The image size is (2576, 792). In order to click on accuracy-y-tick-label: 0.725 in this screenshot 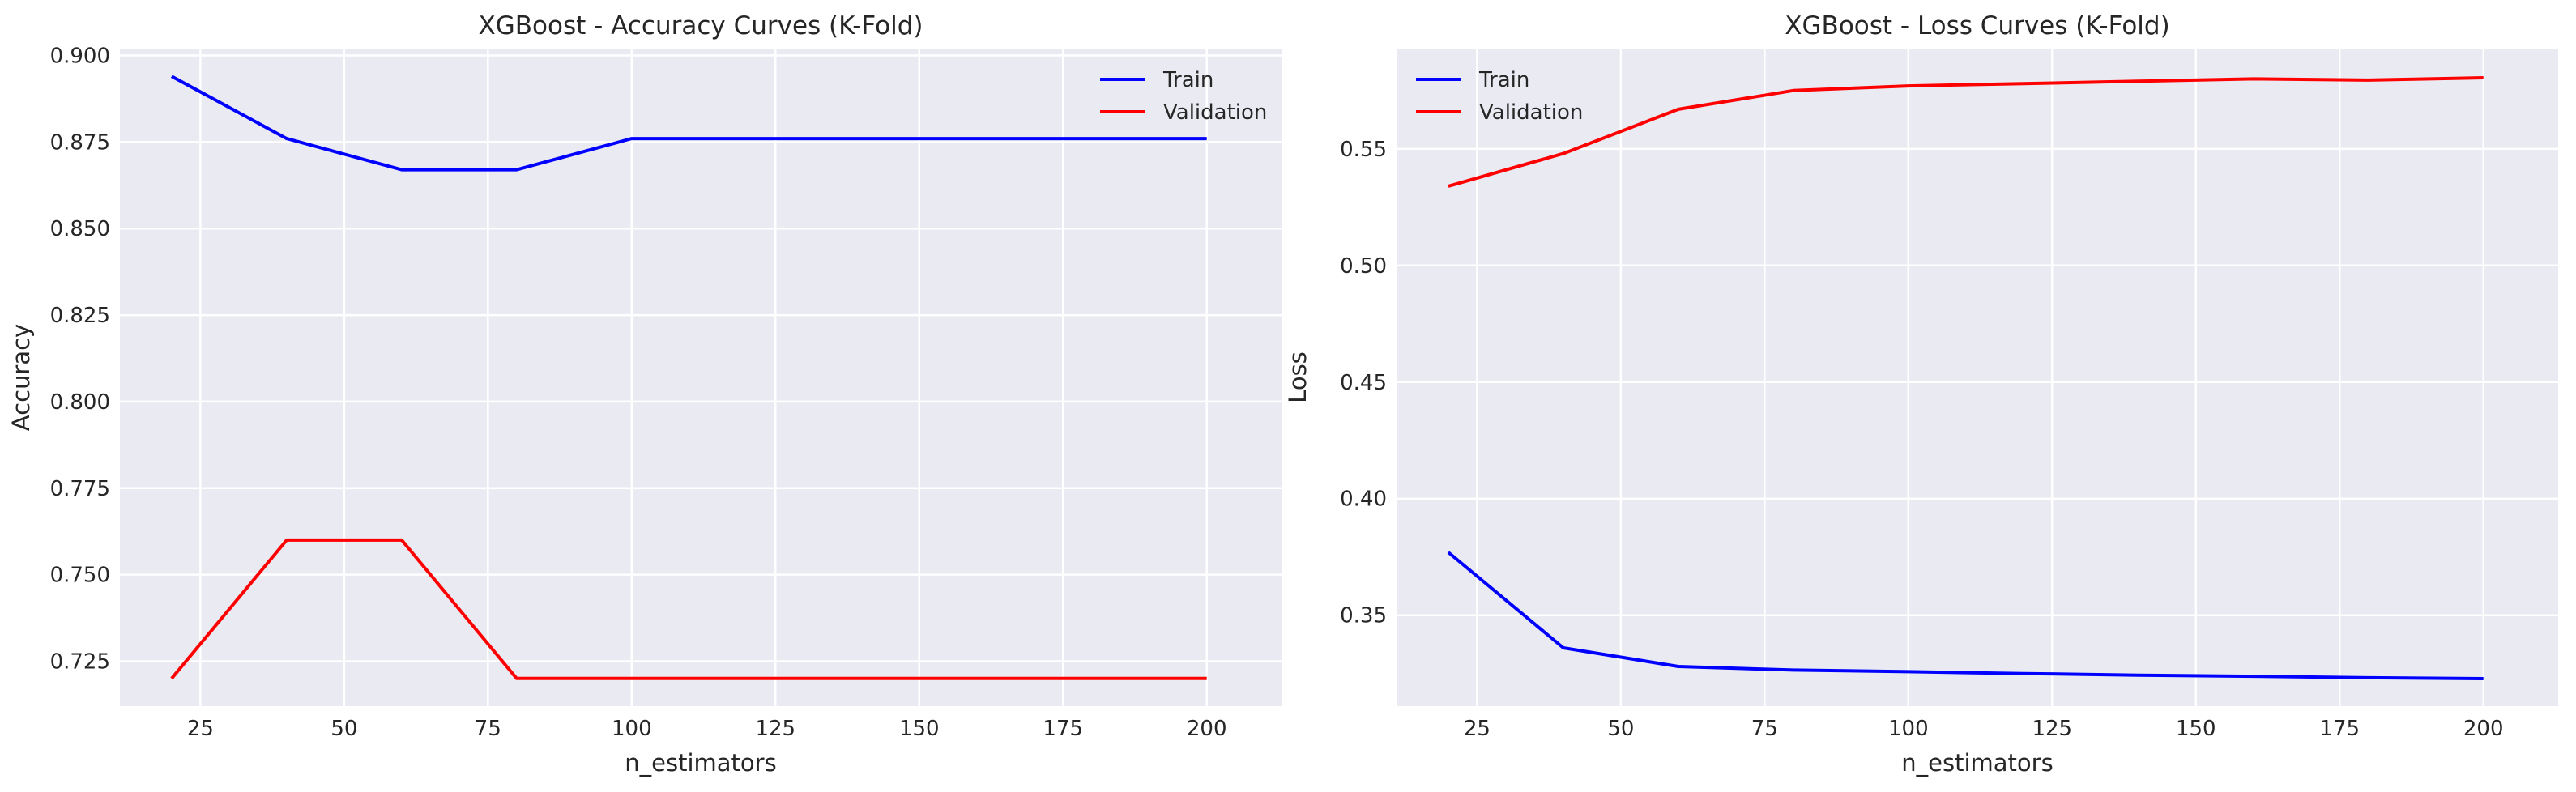, I will do `click(80, 661)`.